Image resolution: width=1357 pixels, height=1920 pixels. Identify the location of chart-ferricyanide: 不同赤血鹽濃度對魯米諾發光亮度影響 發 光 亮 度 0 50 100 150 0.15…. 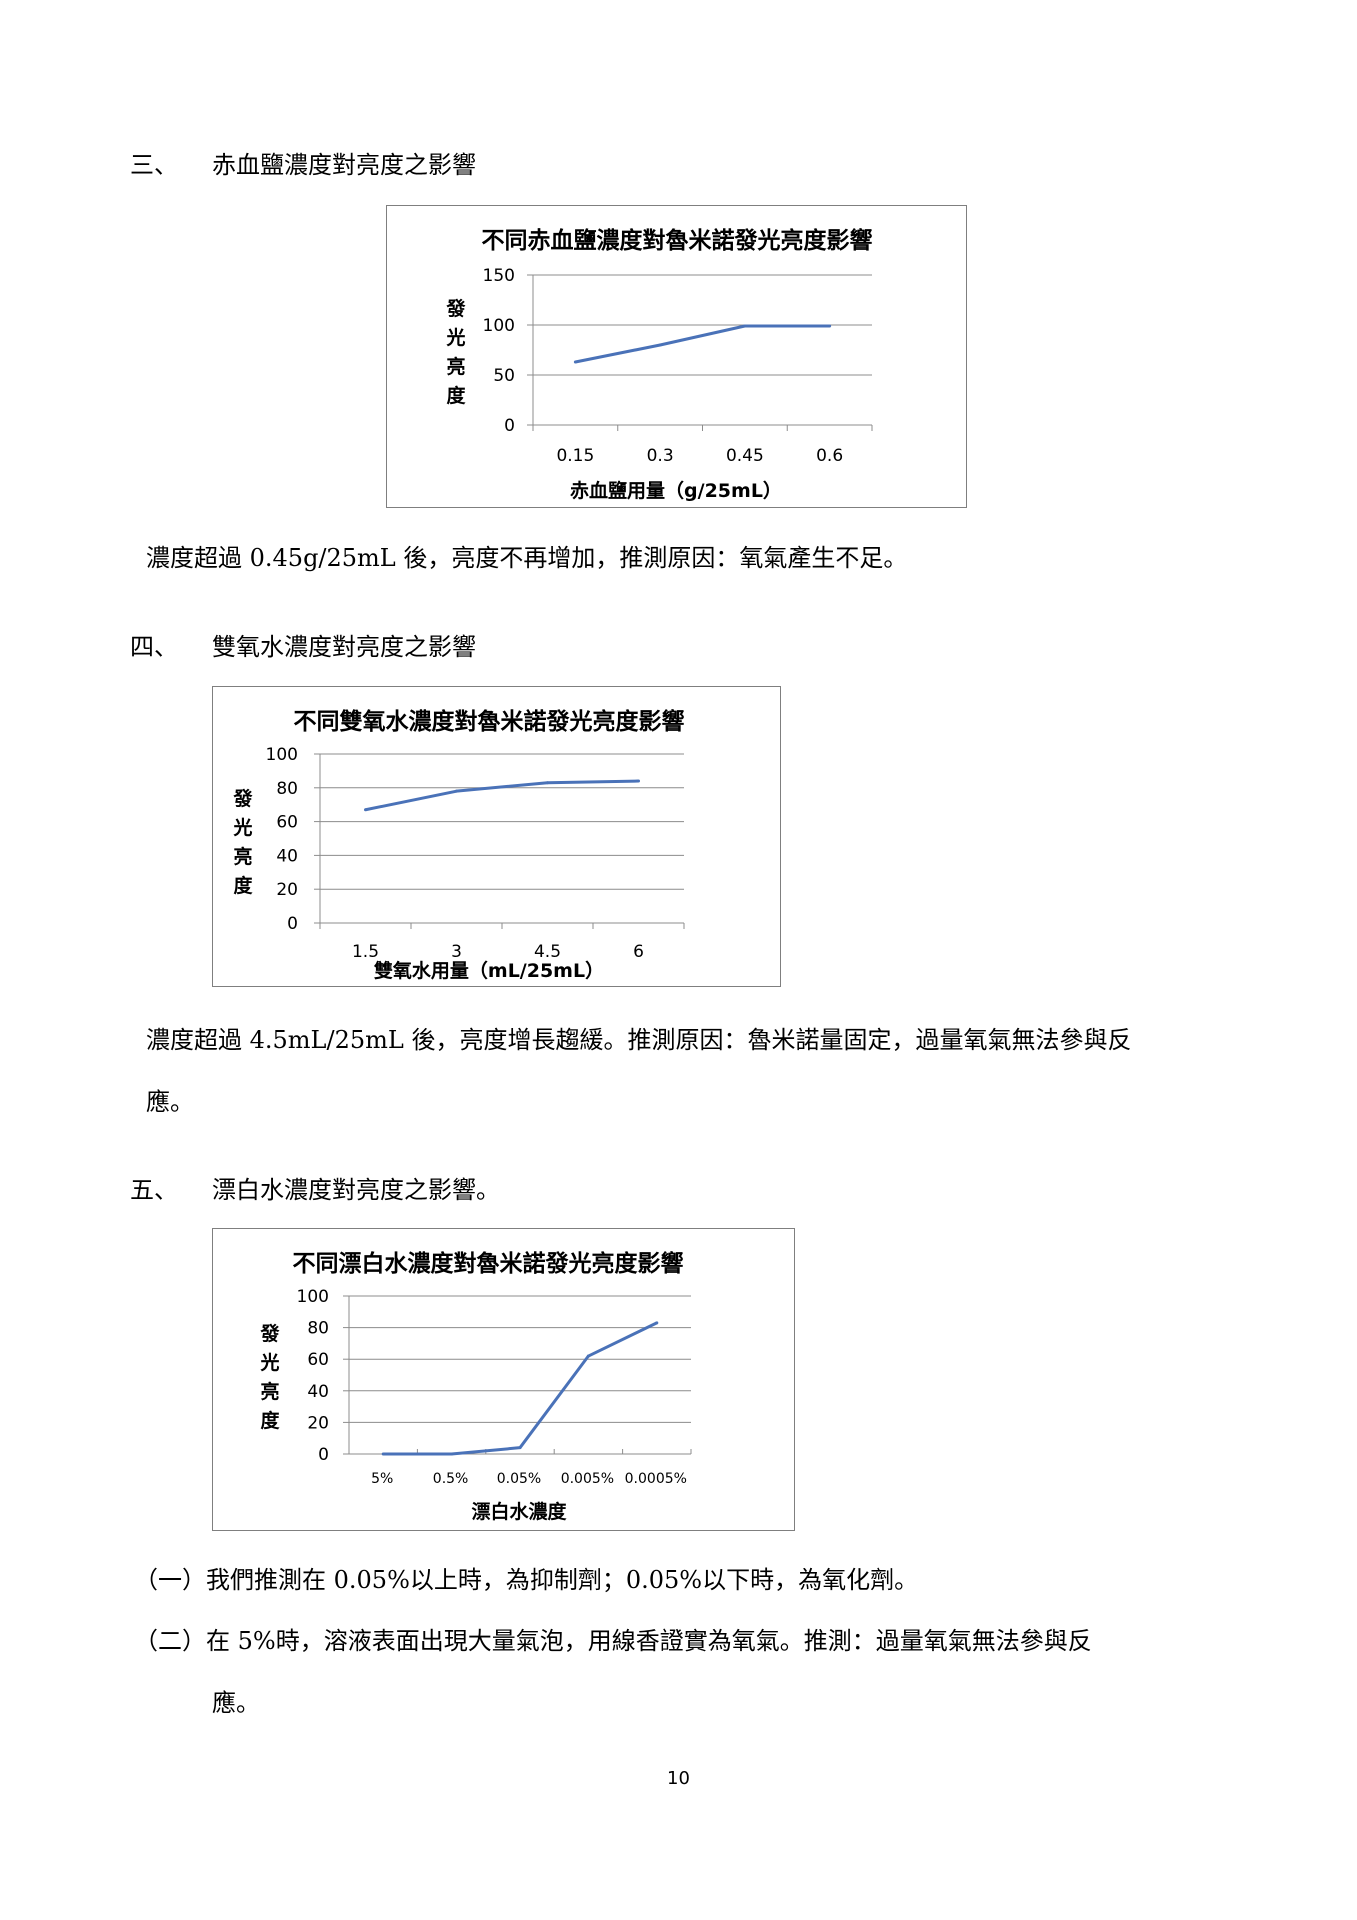
(676, 356).